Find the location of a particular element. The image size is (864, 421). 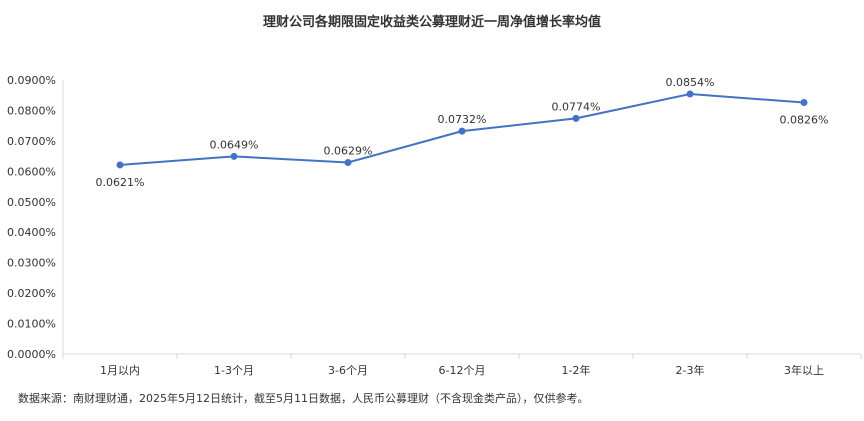

y-tick-label: 0.0200% is located at coordinates (31, 293).